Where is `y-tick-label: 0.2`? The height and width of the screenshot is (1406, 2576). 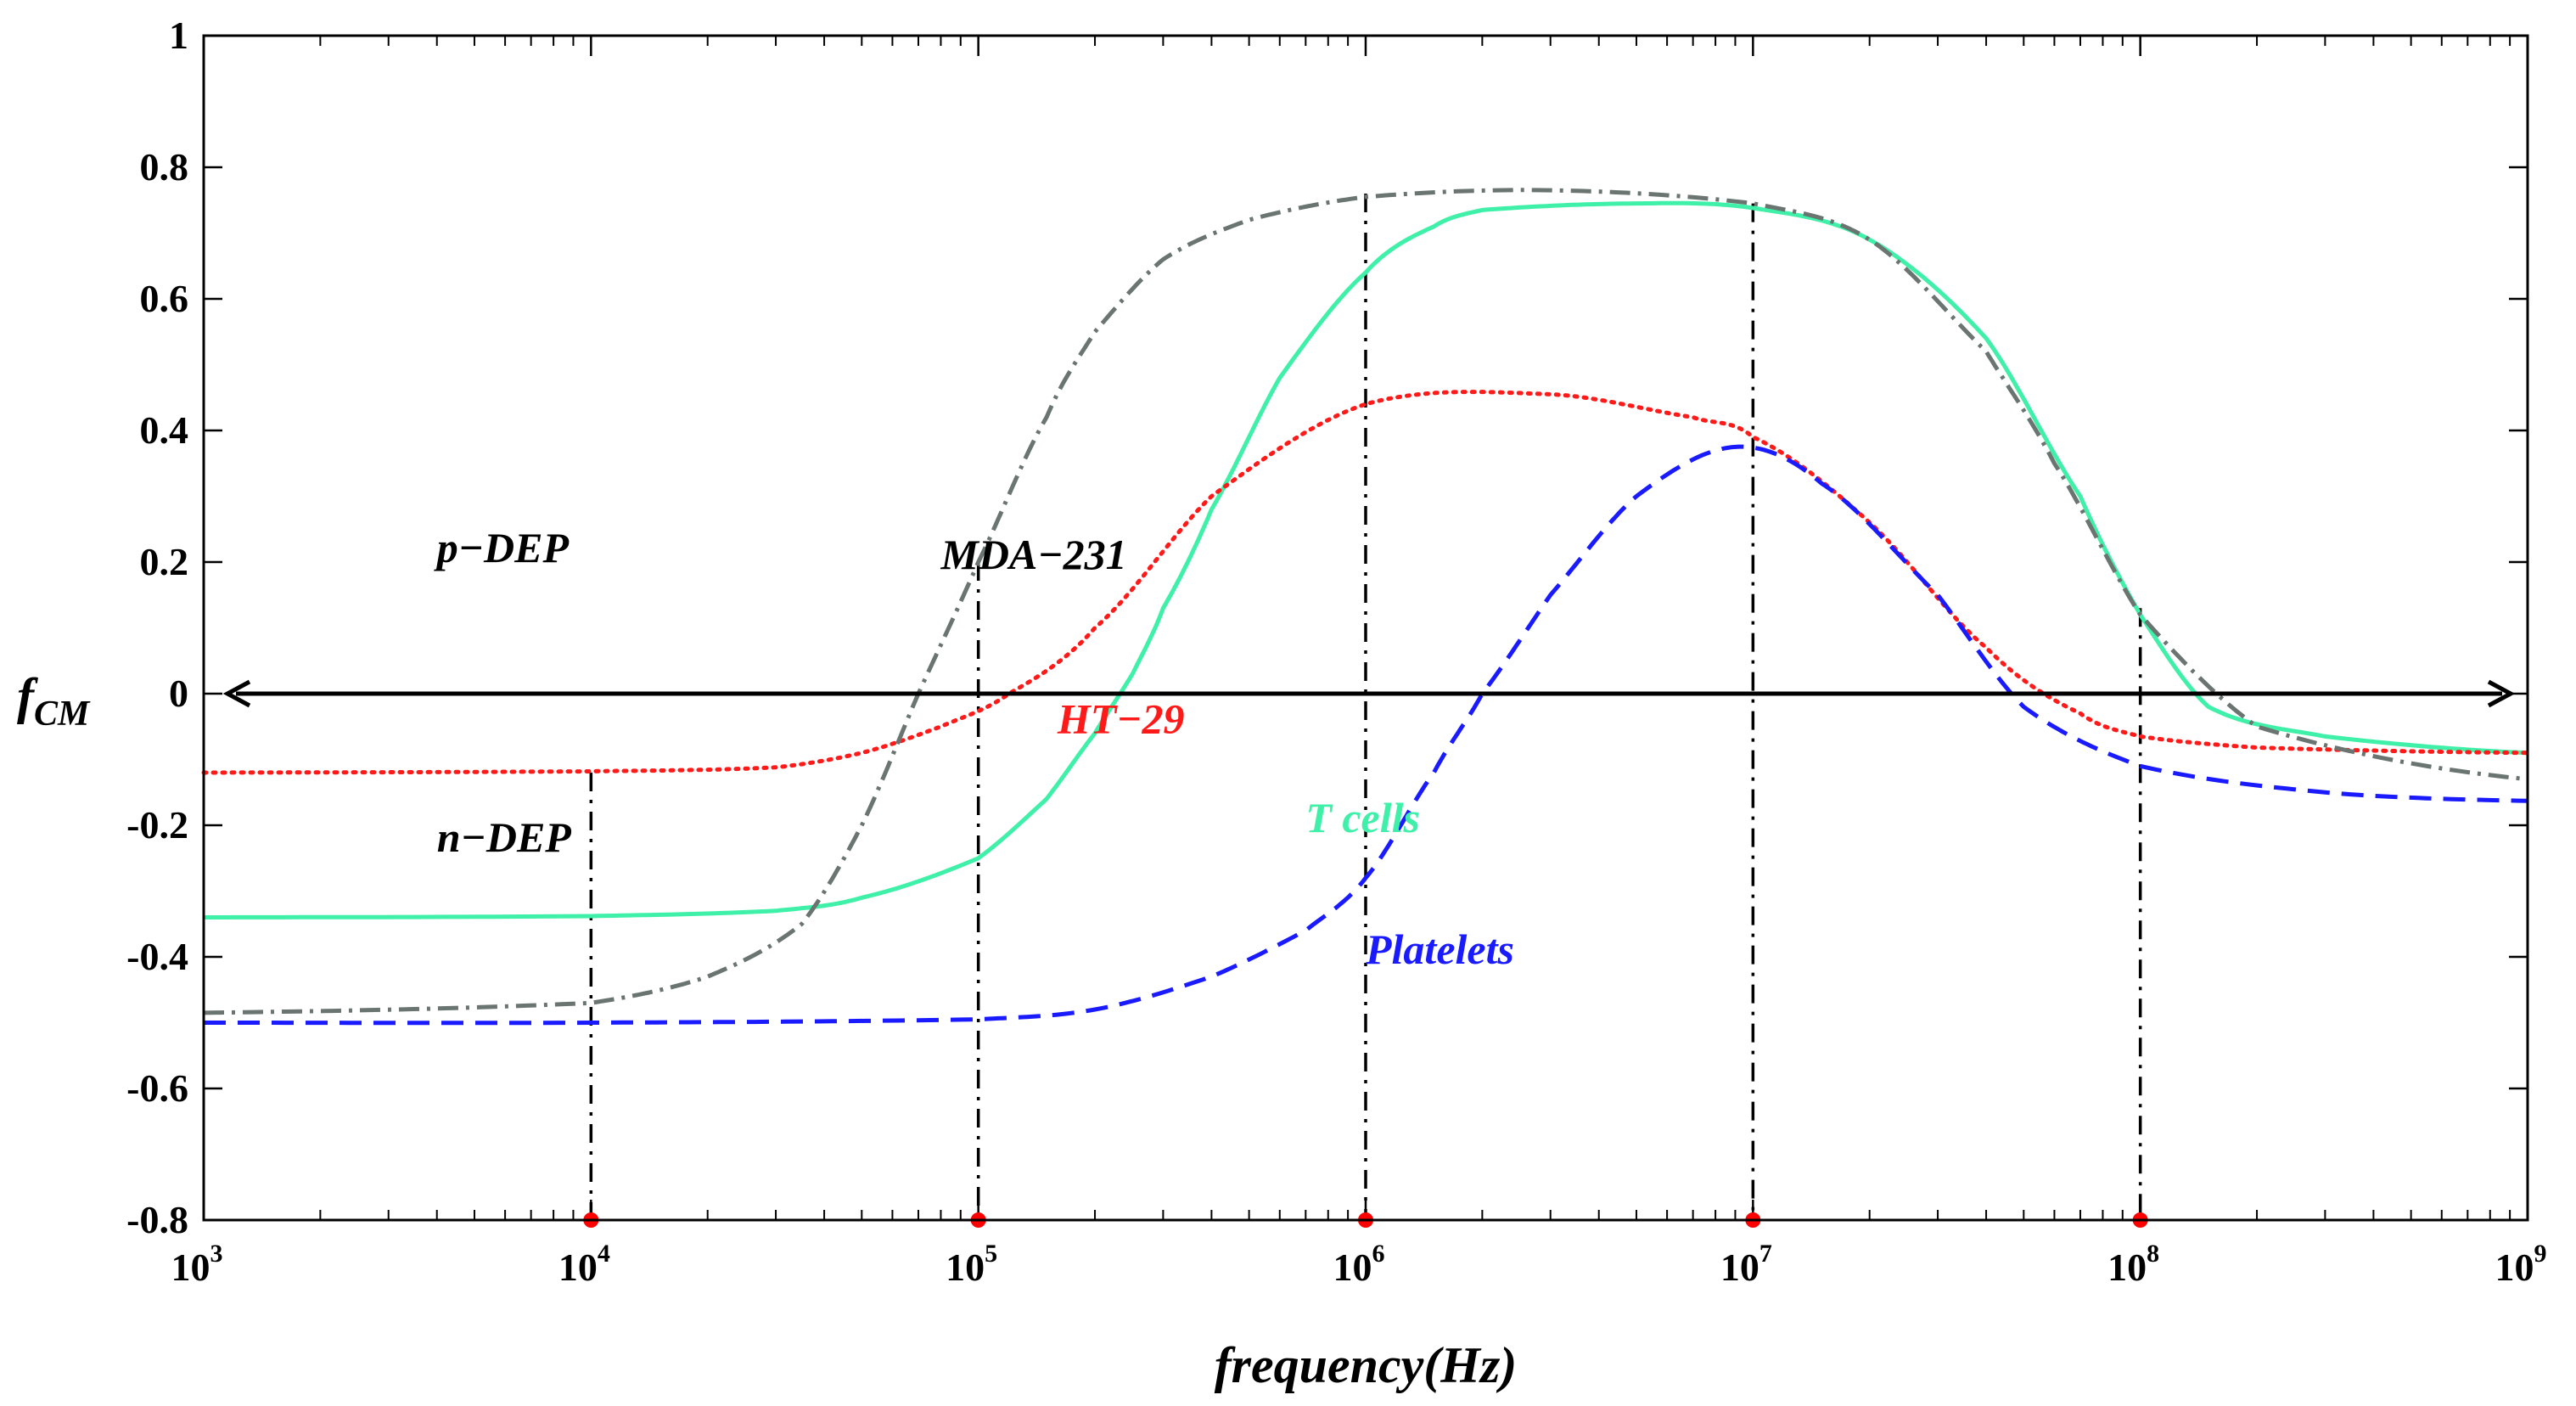
y-tick-label: 0.2 is located at coordinates (164, 561).